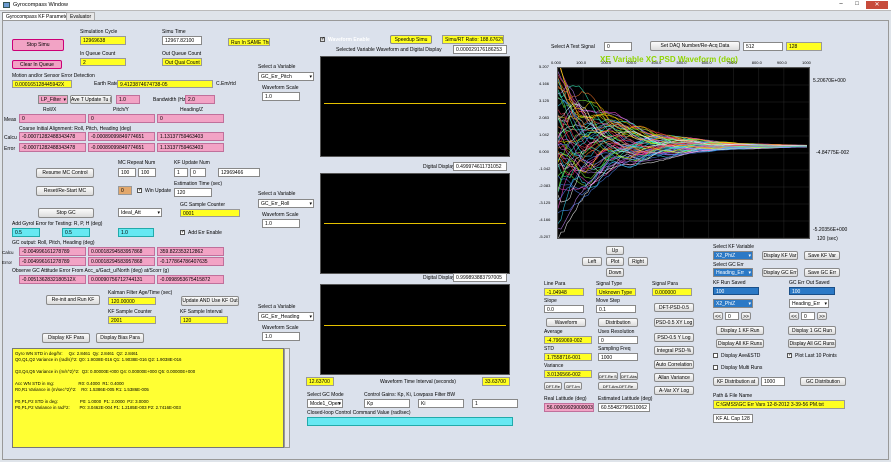 This screenshot has height=462, width=891. Describe the element at coordinates (38, 16) in the screenshot. I see `tab-kf-parameter: Gyrocompass KF Parameter` at that location.